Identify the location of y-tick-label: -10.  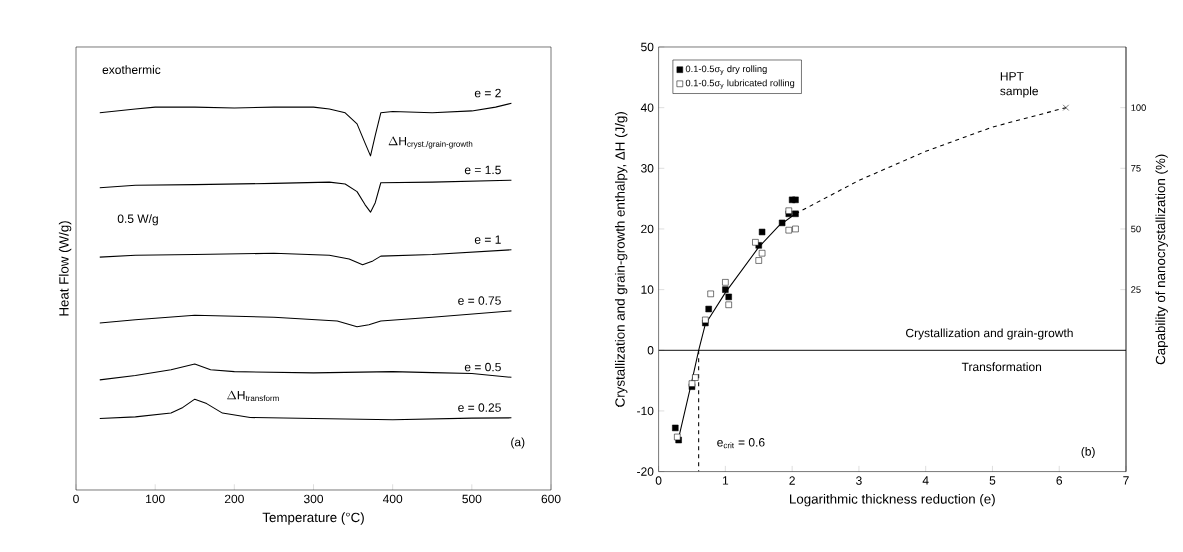
(645, 411).